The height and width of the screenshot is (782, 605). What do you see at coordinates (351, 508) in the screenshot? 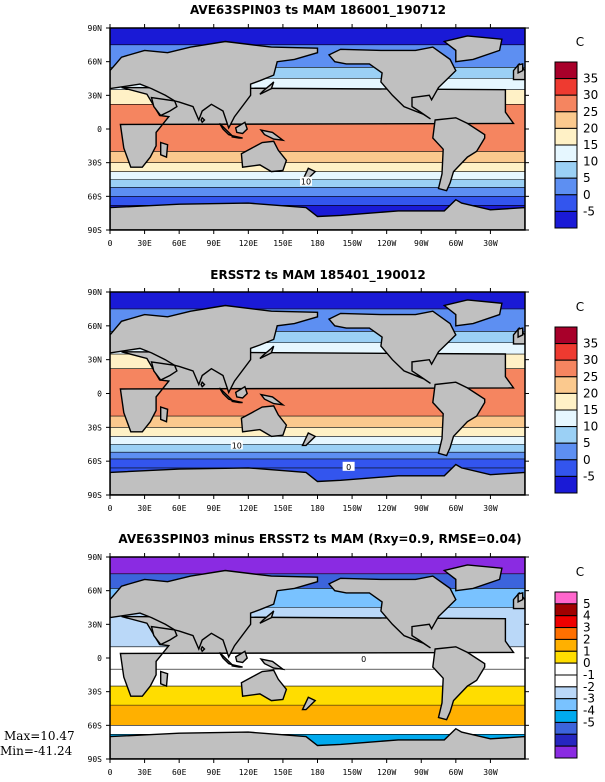
I see `x-tick-label: 150W` at bounding box center [351, 508].